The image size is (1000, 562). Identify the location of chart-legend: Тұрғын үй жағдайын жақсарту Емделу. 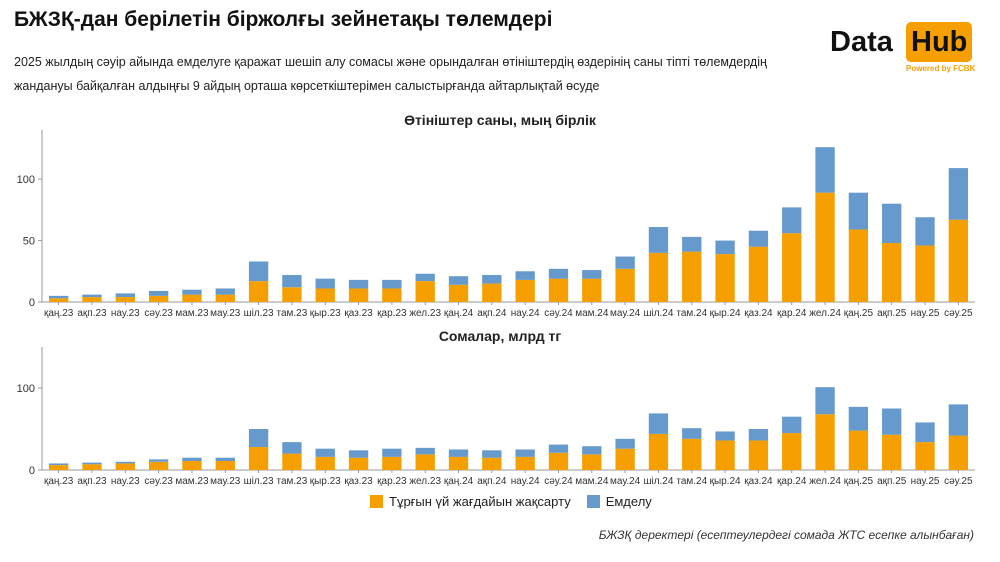
(519, 501).